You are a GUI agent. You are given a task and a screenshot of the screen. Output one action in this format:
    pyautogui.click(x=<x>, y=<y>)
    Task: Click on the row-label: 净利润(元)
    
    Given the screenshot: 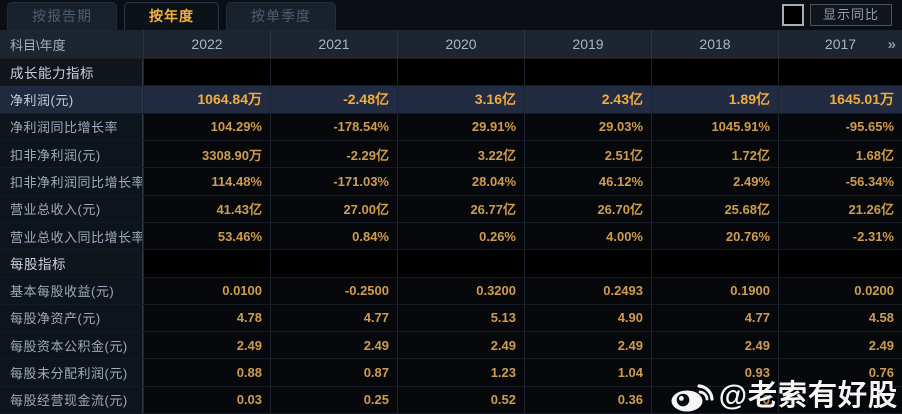 What is the action you would take?
    pyautogui.click(x=71, y=99)
    